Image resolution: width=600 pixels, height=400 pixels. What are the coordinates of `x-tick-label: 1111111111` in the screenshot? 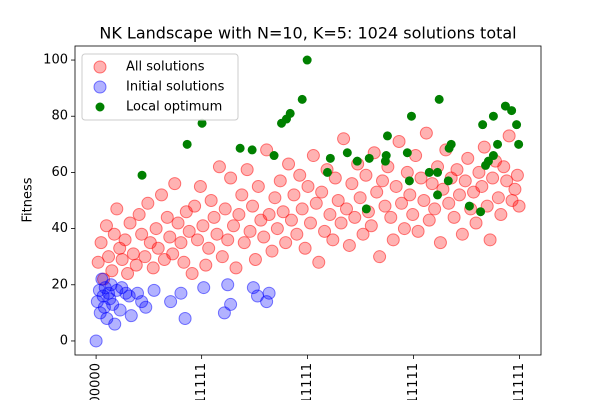 It's located at (519, 381).